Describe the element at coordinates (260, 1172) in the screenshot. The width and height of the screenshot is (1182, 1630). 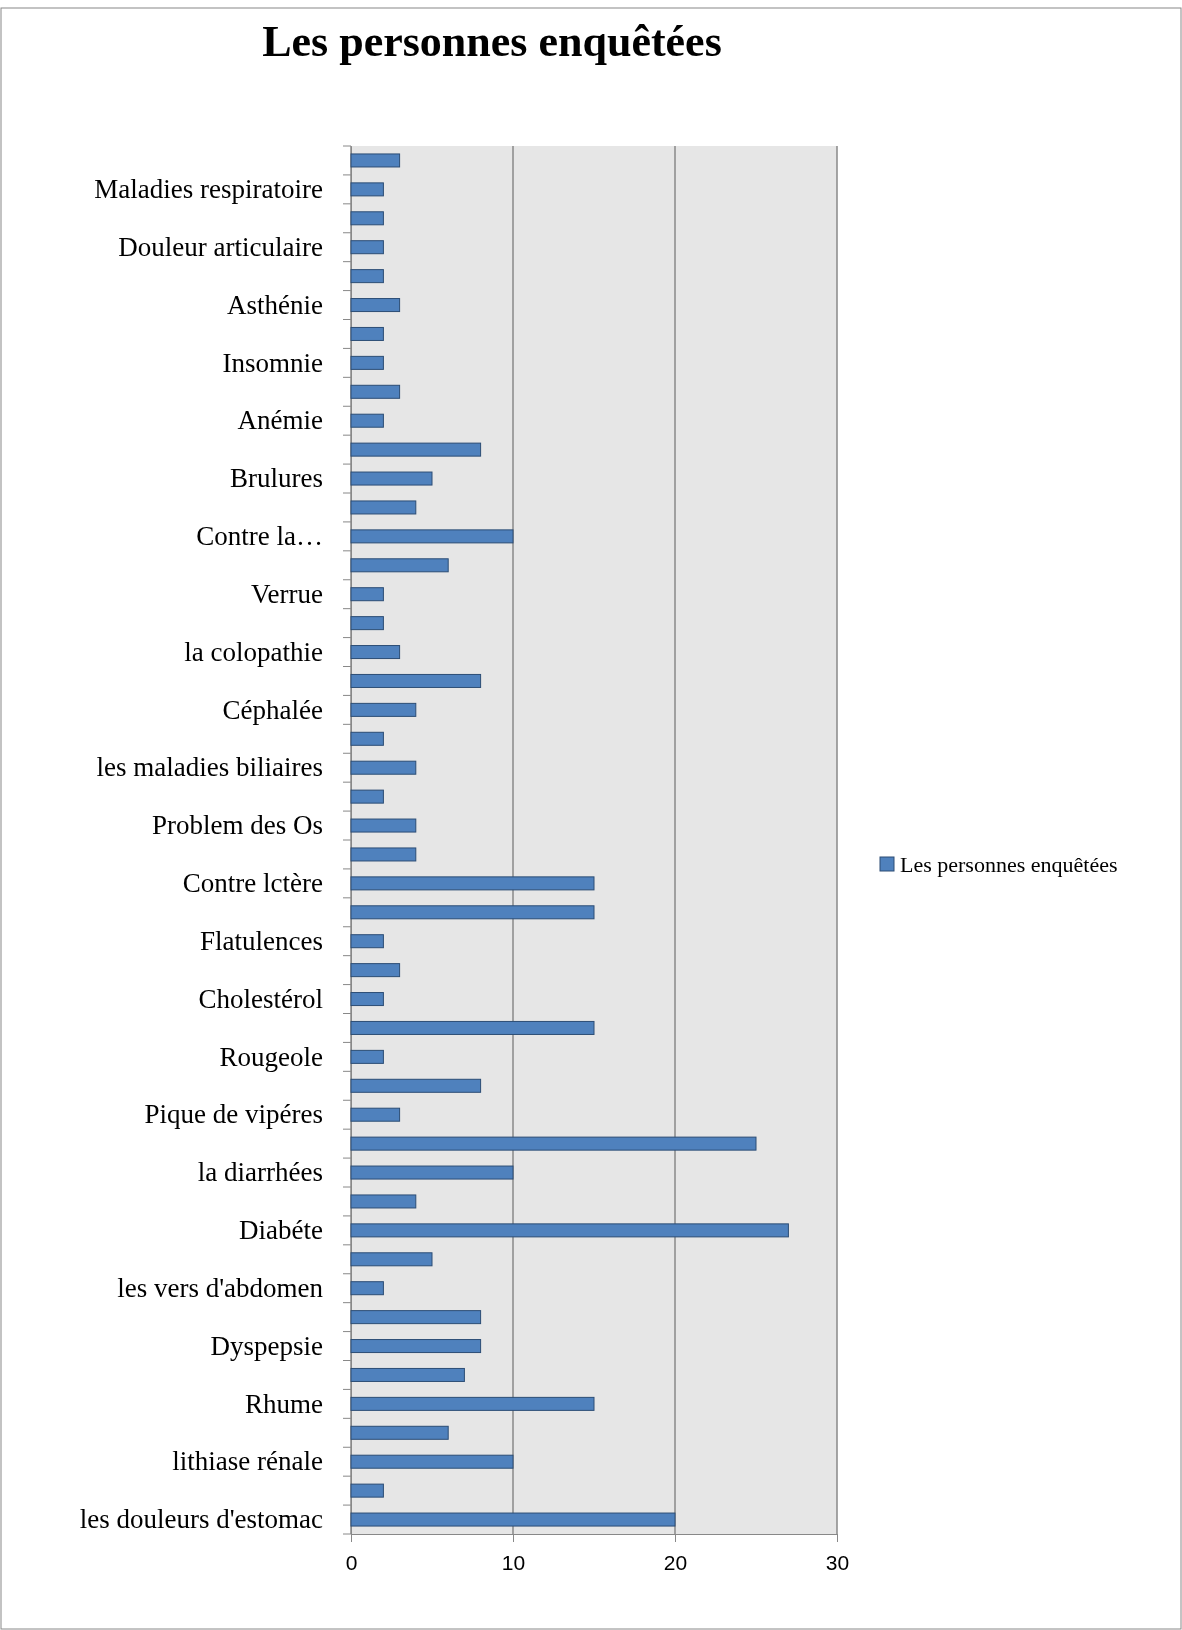
I see `y-tick-label: la diarrhées` at that location.